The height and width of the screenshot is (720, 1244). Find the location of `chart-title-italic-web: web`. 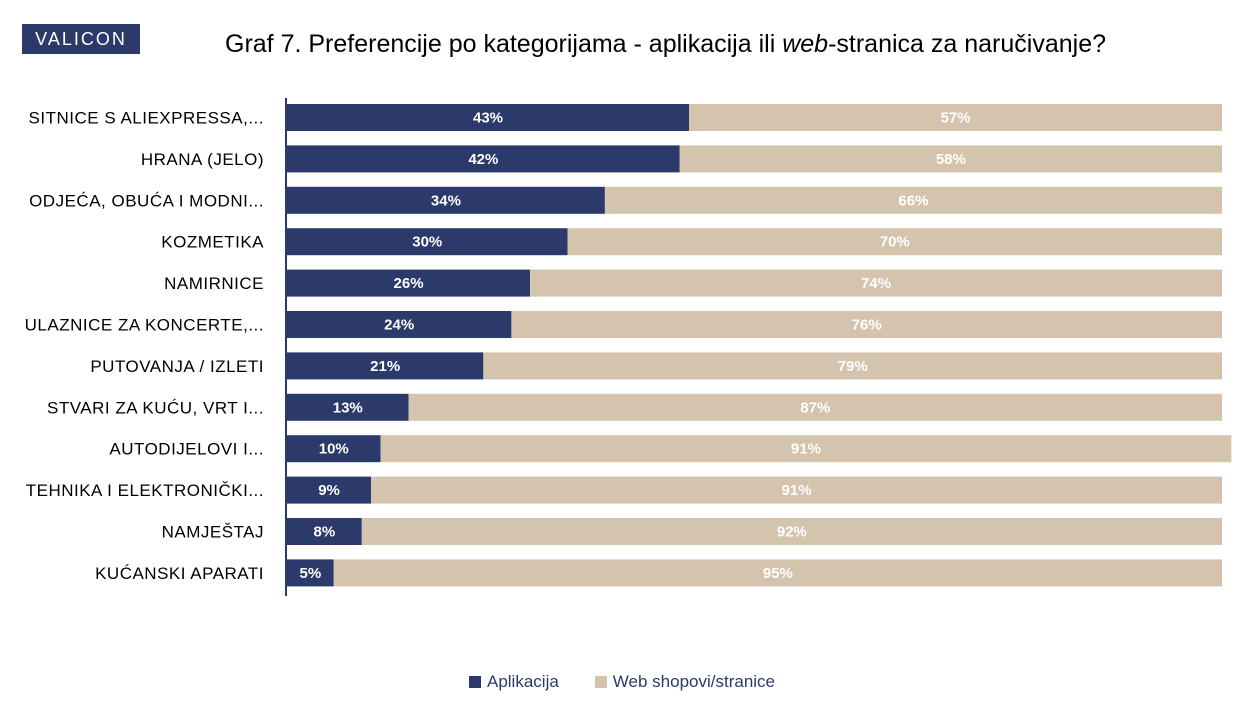

chart-title-italic-web: web is located at coordinates (805, 44).